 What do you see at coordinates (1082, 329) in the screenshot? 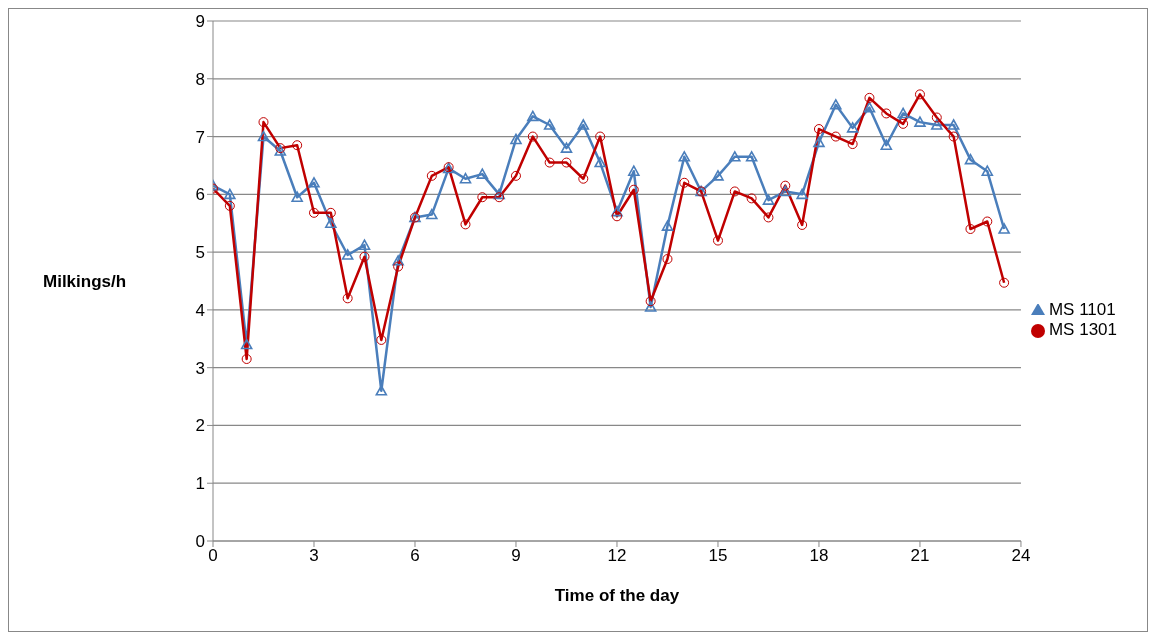
I see `legend-label: MS 1301` at bounding box center [1082, 329].